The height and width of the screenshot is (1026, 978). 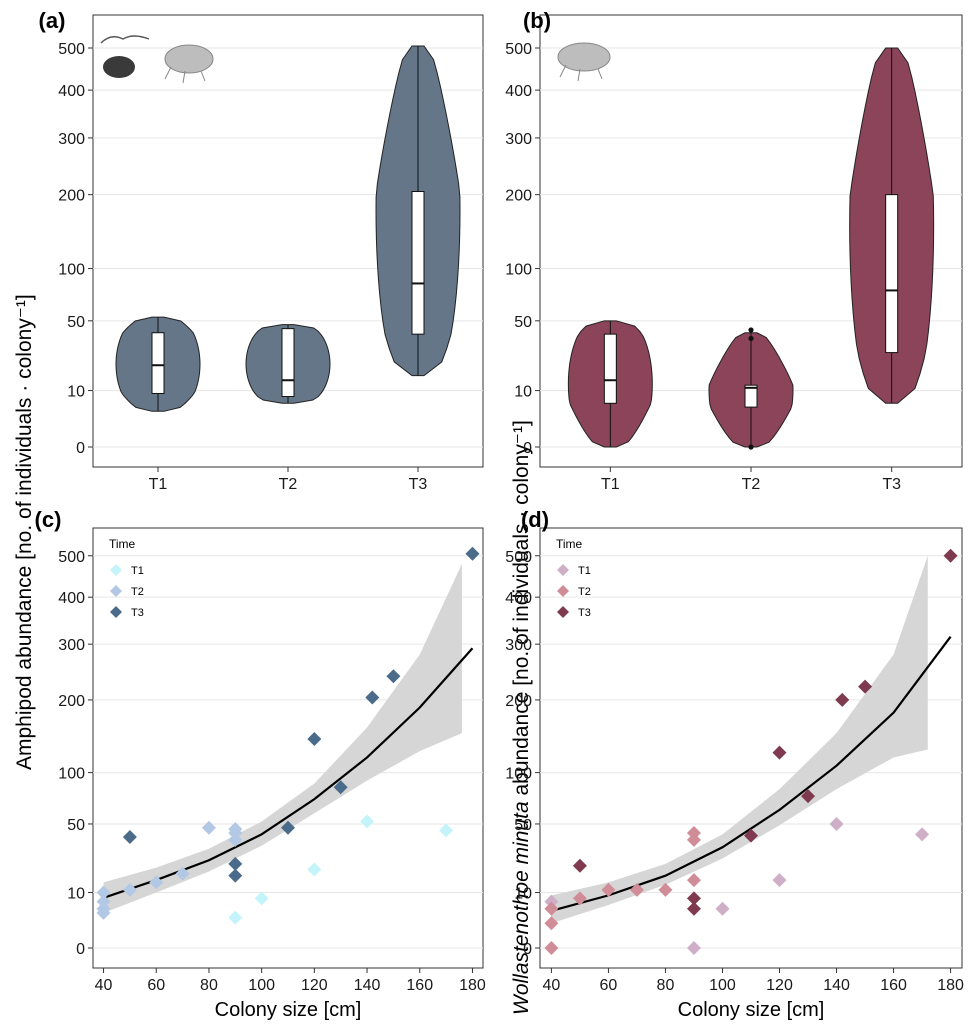 I want to click on x-tick-label: T2, so click(x=751, y=484).